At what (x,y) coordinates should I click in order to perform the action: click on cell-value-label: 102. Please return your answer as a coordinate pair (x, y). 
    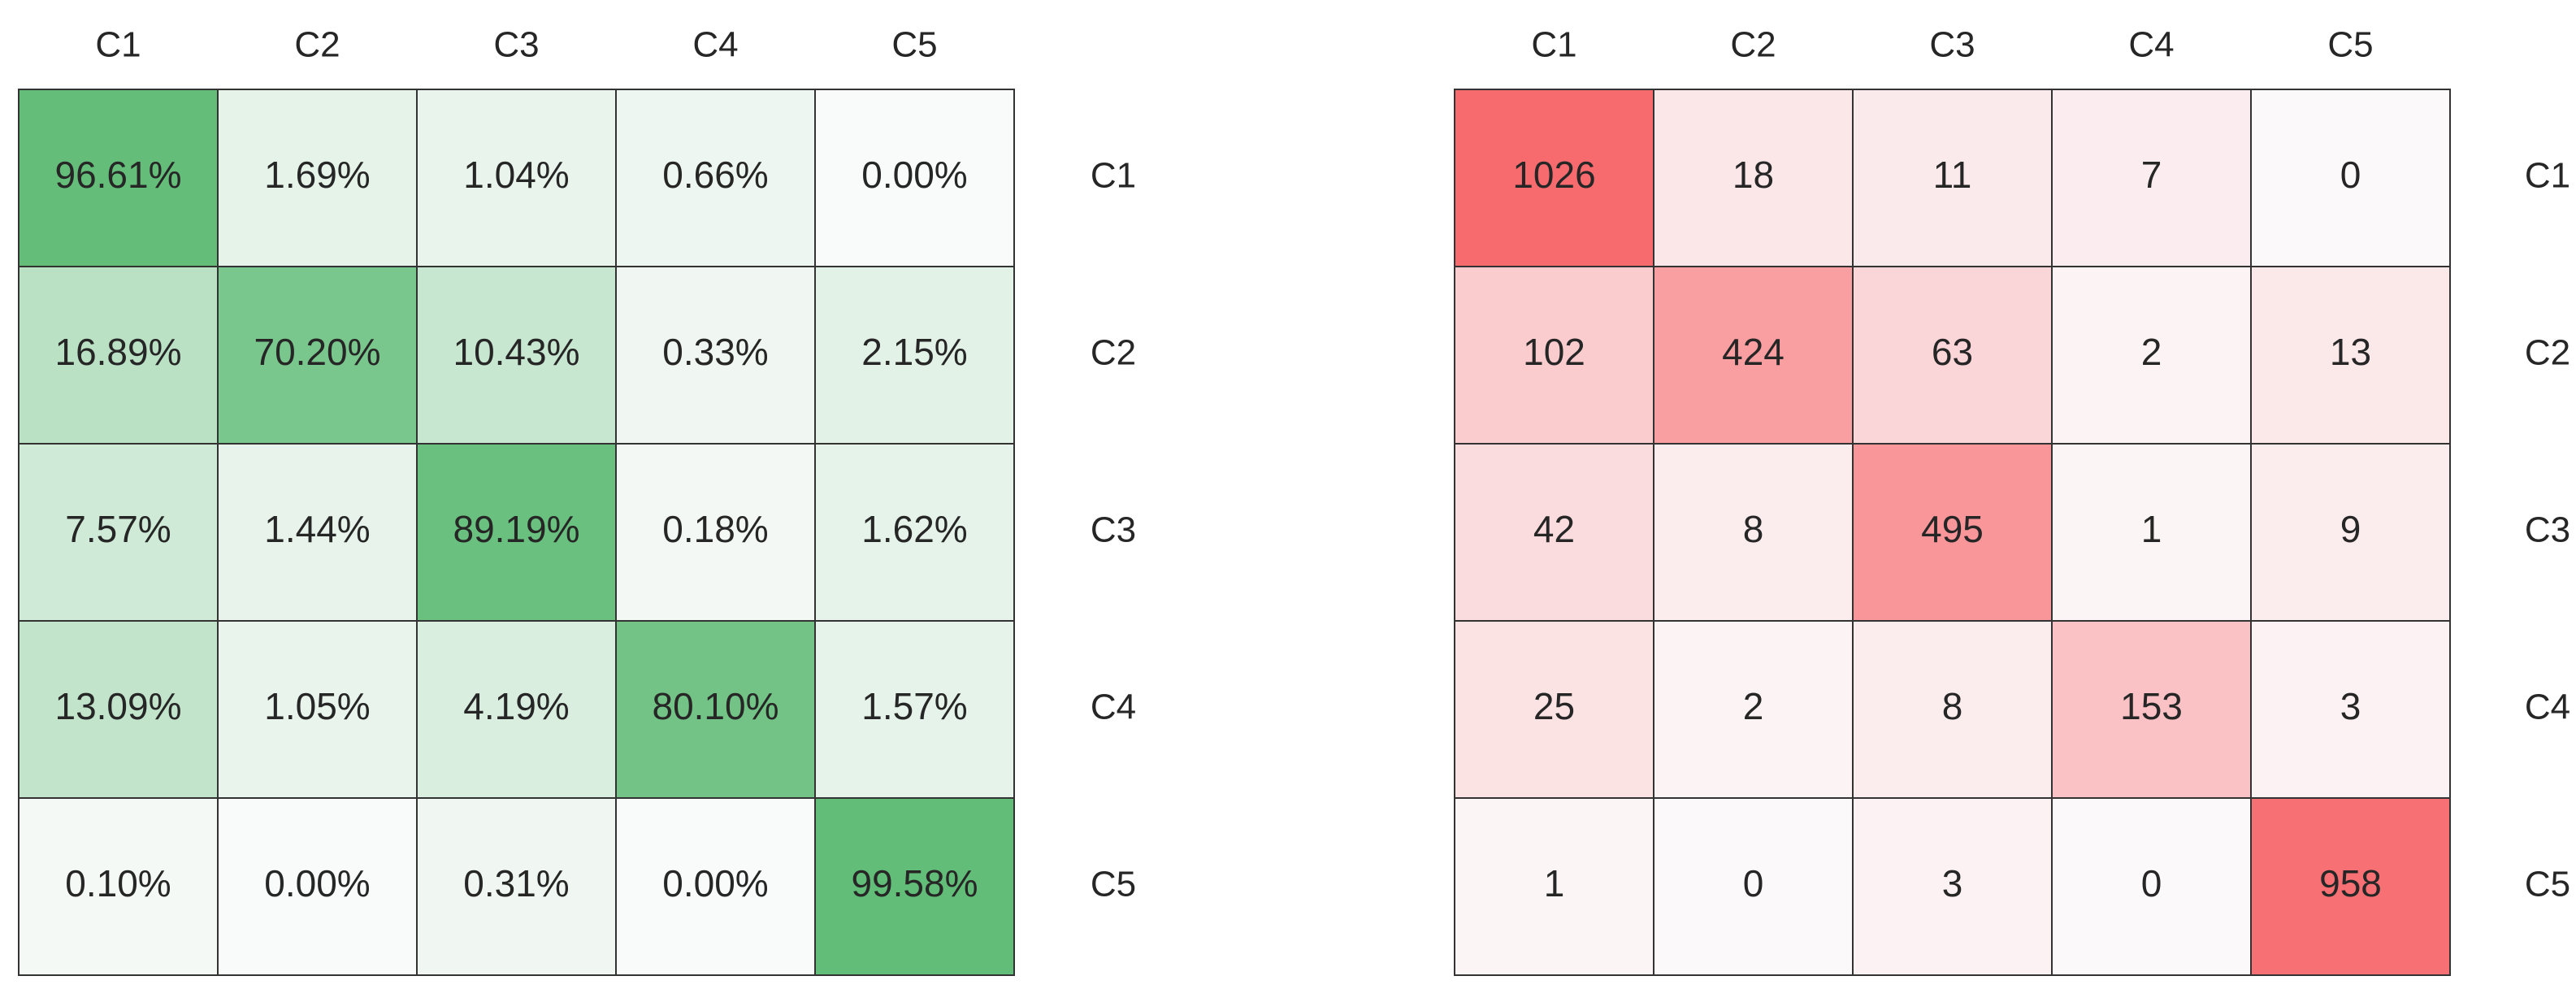
    Looking at the image, I should click on (1554, 352).